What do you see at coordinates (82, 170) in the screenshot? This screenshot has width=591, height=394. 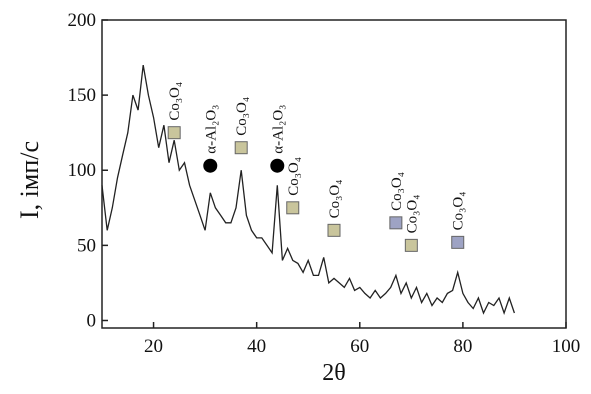 I see `y-tick-label: 100` at bounding box center [82, 170].